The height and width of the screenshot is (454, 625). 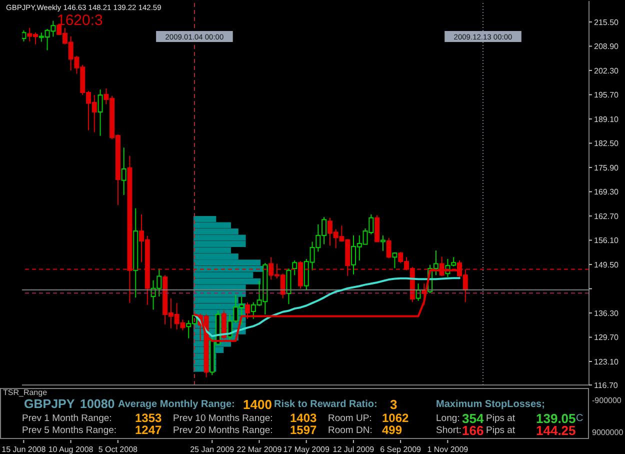 What do you see at coordinates (607, 22) in the screenshot?
I see `y-tick-label: 215.50` at bounding box center [607, 22].